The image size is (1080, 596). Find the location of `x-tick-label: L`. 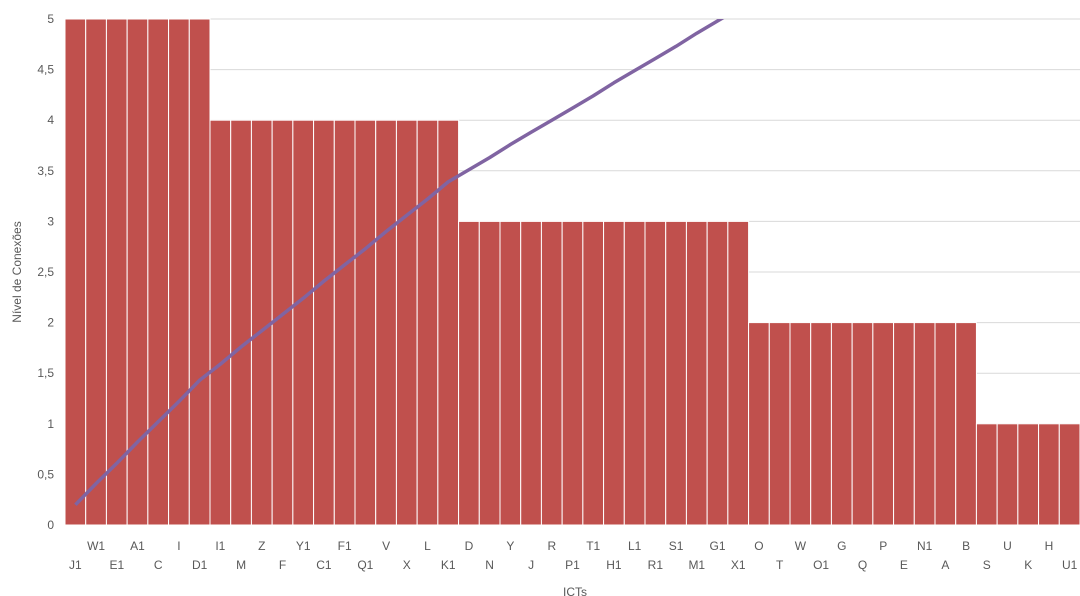

x-tick-label: L is located at coordinates (427, 546).